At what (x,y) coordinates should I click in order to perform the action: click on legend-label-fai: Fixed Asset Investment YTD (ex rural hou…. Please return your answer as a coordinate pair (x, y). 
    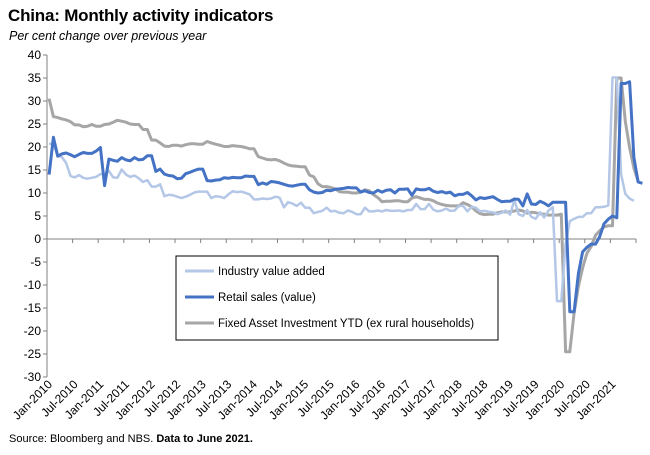
    Looking at the image, I should click on (346, 324).